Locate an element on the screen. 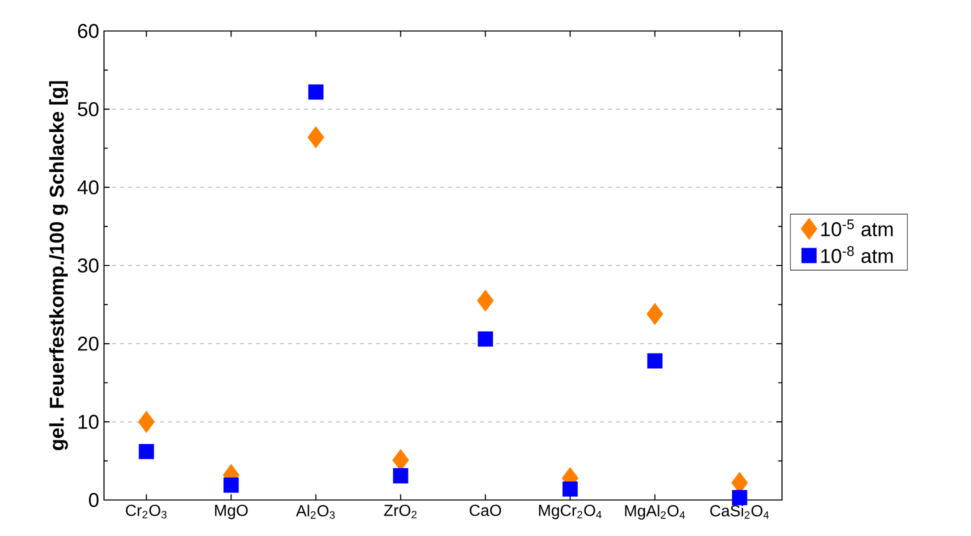  y-tick-label: 40 is located at coordinates (88, 187).